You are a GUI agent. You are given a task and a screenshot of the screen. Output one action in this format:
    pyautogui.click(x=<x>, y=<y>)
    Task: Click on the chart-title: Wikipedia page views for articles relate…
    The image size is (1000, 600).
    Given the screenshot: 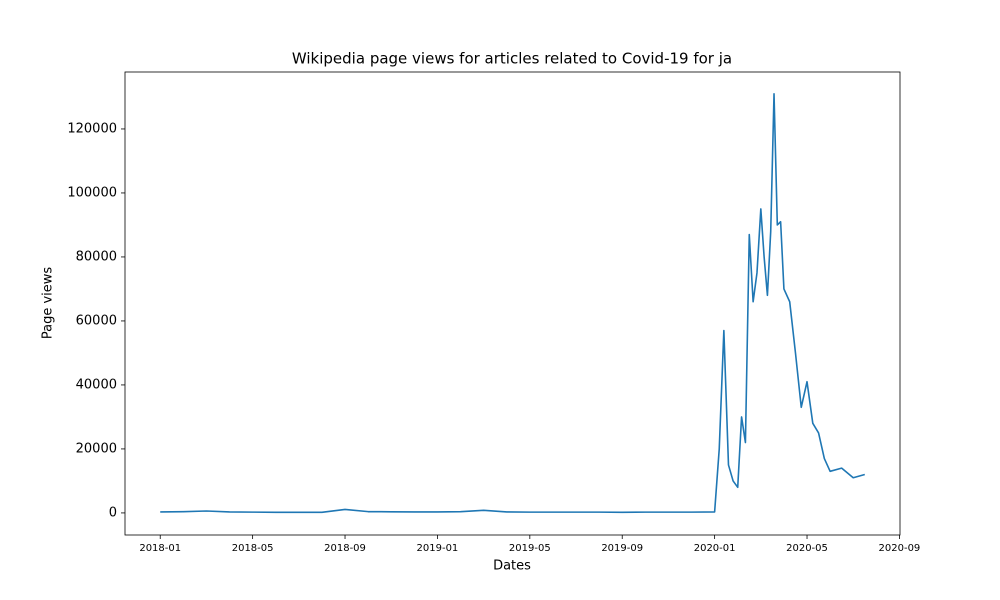 What is the action you would take?
    pyautogui.click(x=512, y=59)
    